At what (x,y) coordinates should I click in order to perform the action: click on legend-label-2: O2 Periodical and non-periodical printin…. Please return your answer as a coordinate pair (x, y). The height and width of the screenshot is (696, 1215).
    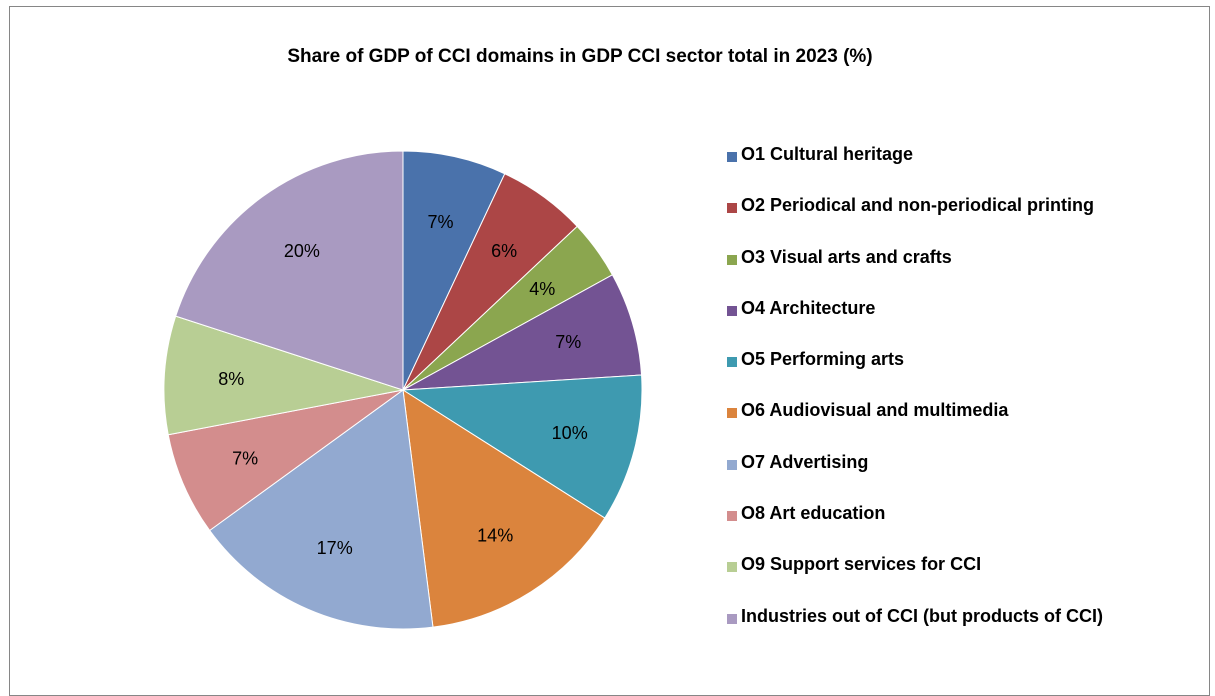
    Looking at the image, I should click on (918, 205).